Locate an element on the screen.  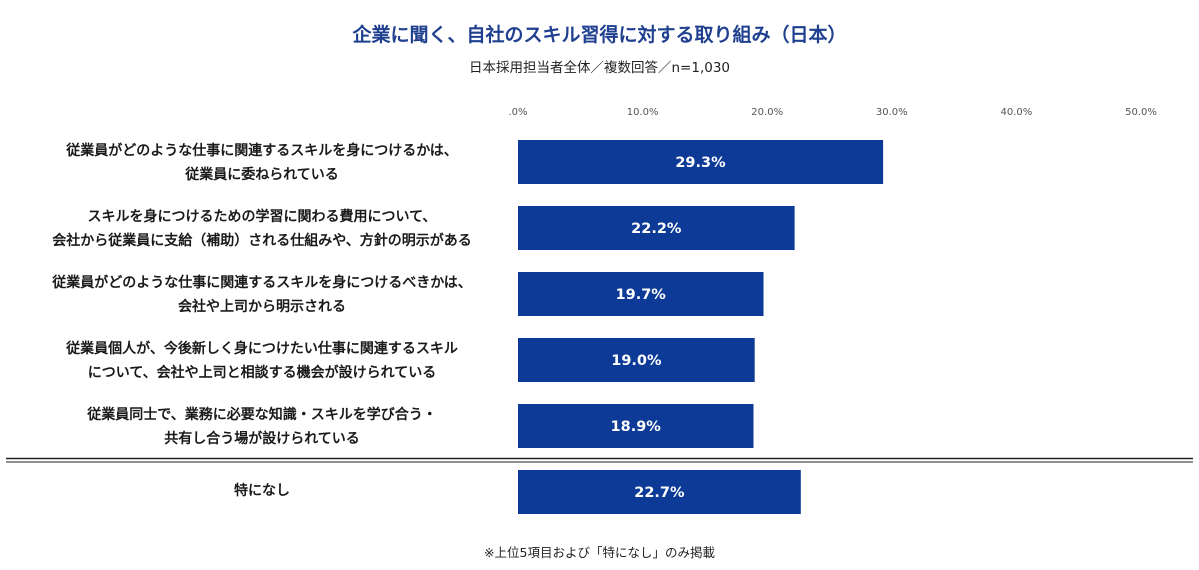
category-label-line: 従業員がどのような仕事に関連するスキルを身につけるかは、 is located at coordinates (261, 150).